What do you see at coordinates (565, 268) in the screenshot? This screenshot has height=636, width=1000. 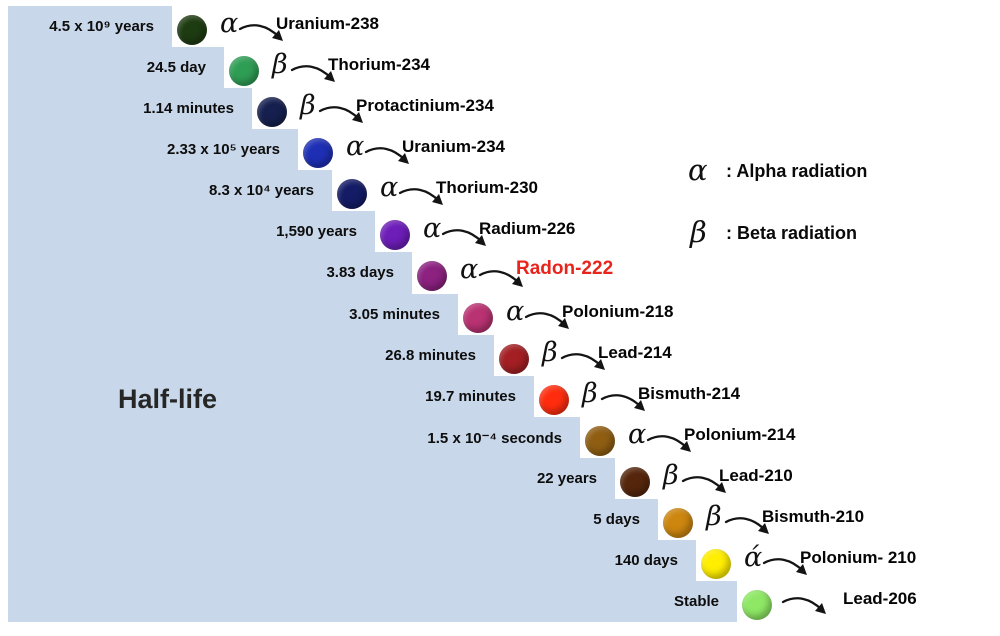 I see `isotope-name-radon: Radon-222` at bounding box center [565, 268].